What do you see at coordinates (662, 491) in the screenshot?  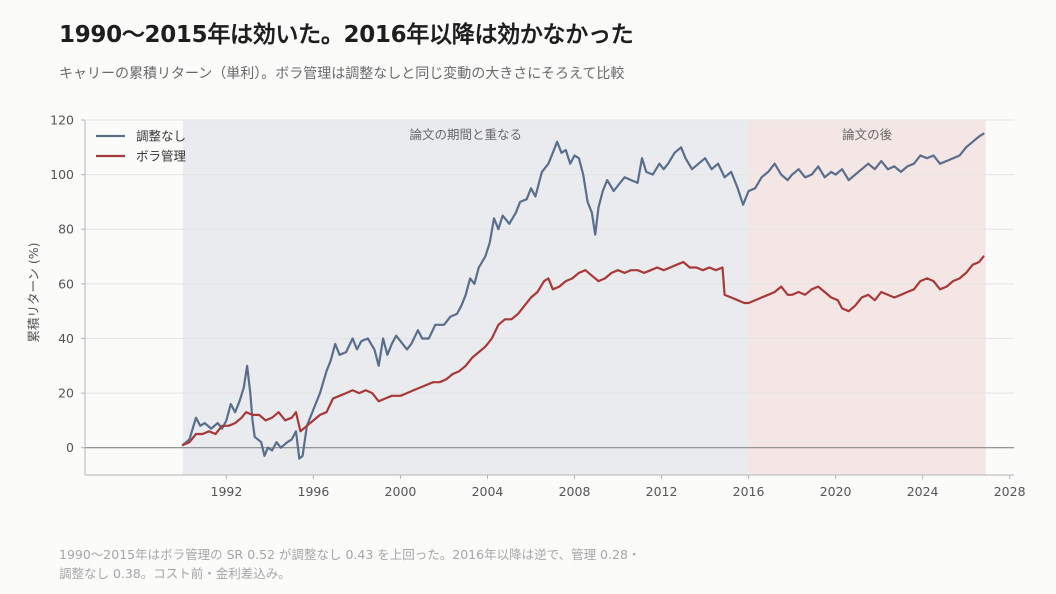 I see `x-tick-label: 2012` at bounding box center [662, 491].